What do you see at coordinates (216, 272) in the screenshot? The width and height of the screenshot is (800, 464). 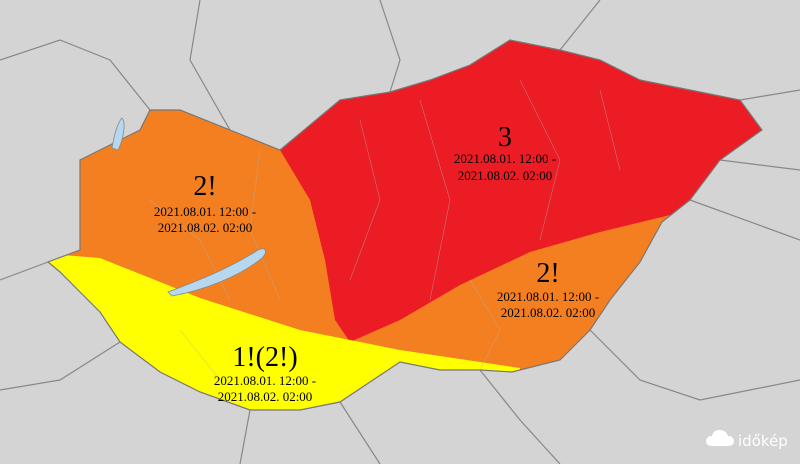 I see `lake-balaton` at bounding box center [216, 272].